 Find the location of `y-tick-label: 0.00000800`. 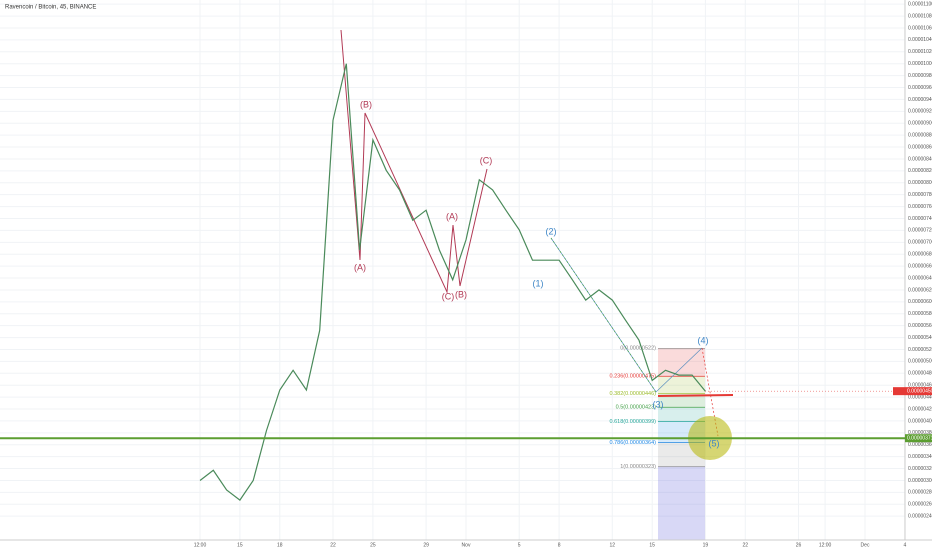

y-tick-label: 0.00000800 is located at coordinates (920, 183).